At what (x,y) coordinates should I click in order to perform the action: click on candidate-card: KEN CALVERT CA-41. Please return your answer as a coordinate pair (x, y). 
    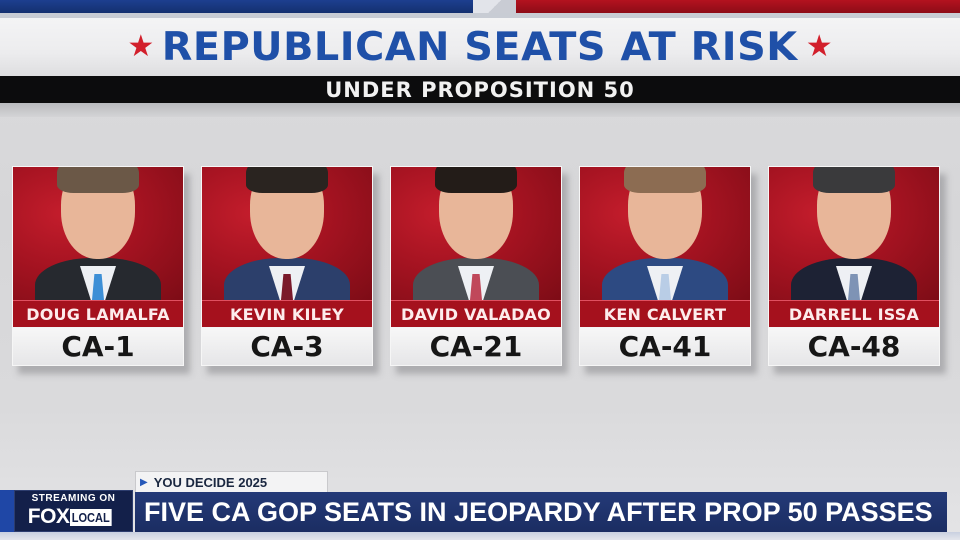
    Looking at the image, I should click on (665, 266).